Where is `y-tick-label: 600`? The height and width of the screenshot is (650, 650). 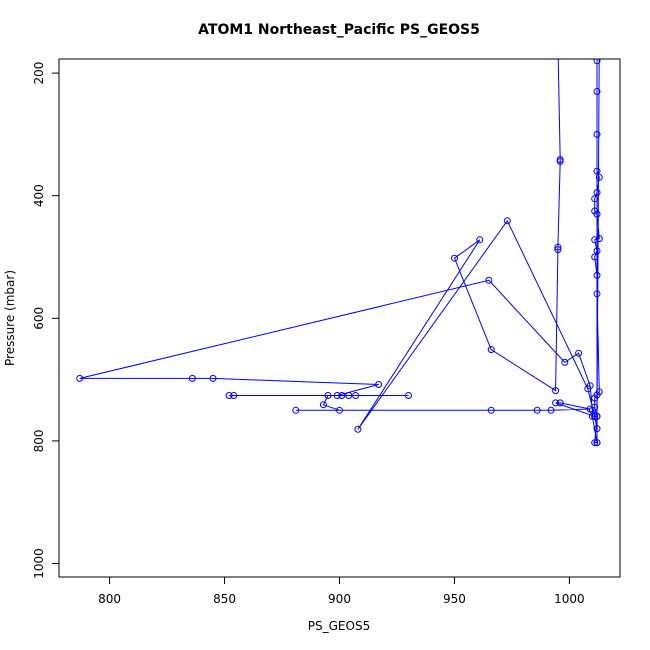 y-tick-label: 600 is located at coordinates (39, 318).